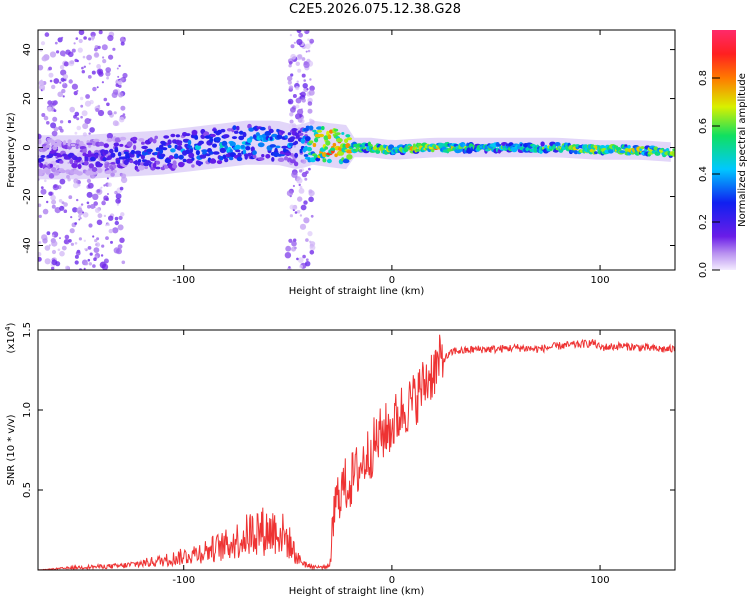 The height and width of the screenshot is (600, 750). What do you see at coordinates (27, 147) in the screenshot?
I see `y-tick-label: 0` at bounding box center [27, 147].